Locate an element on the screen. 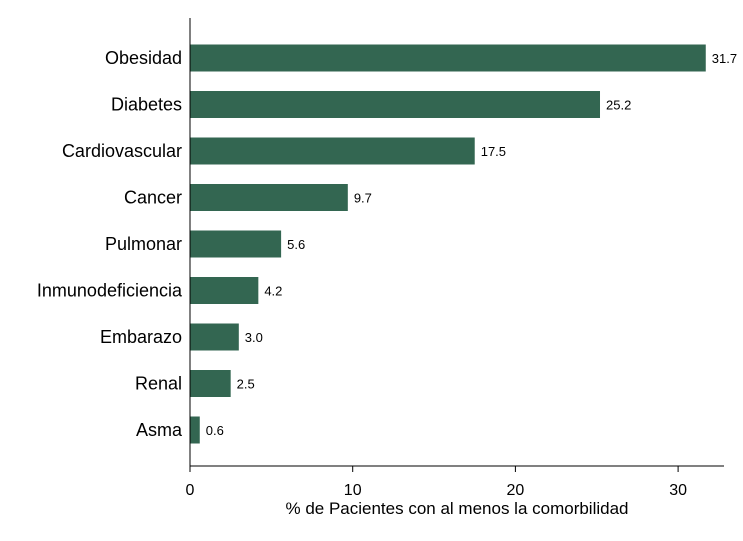 Image resolution: width=743 pixels, height=541 pixels. bar-diabetes is located at coordinates (395, 104).